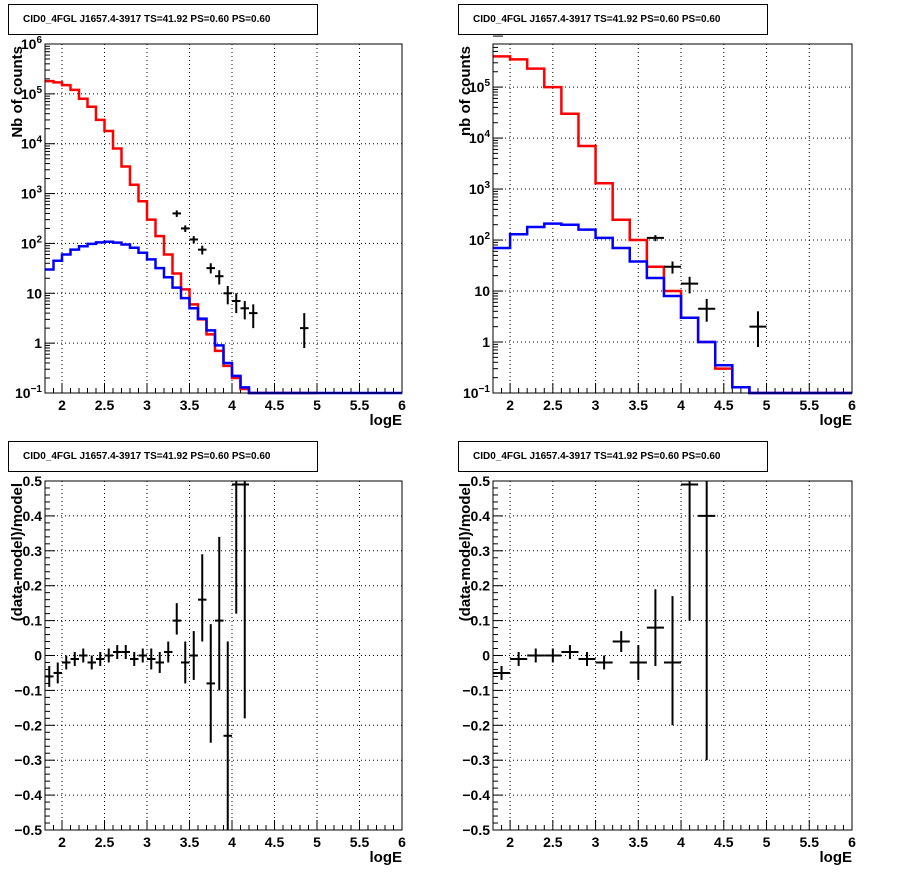 The height and width of the screenshot is (875, 898). Describe the element at coordinates (481, 621) in the screenshot. I see `y-tick-label: 0.1` at that location.